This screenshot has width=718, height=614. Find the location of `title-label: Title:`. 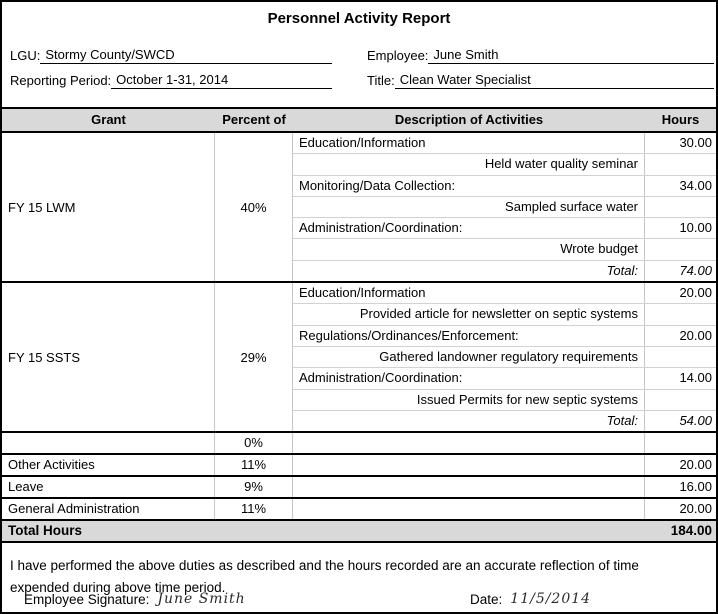

title-label: Title: is located at coordinates (381, 80).